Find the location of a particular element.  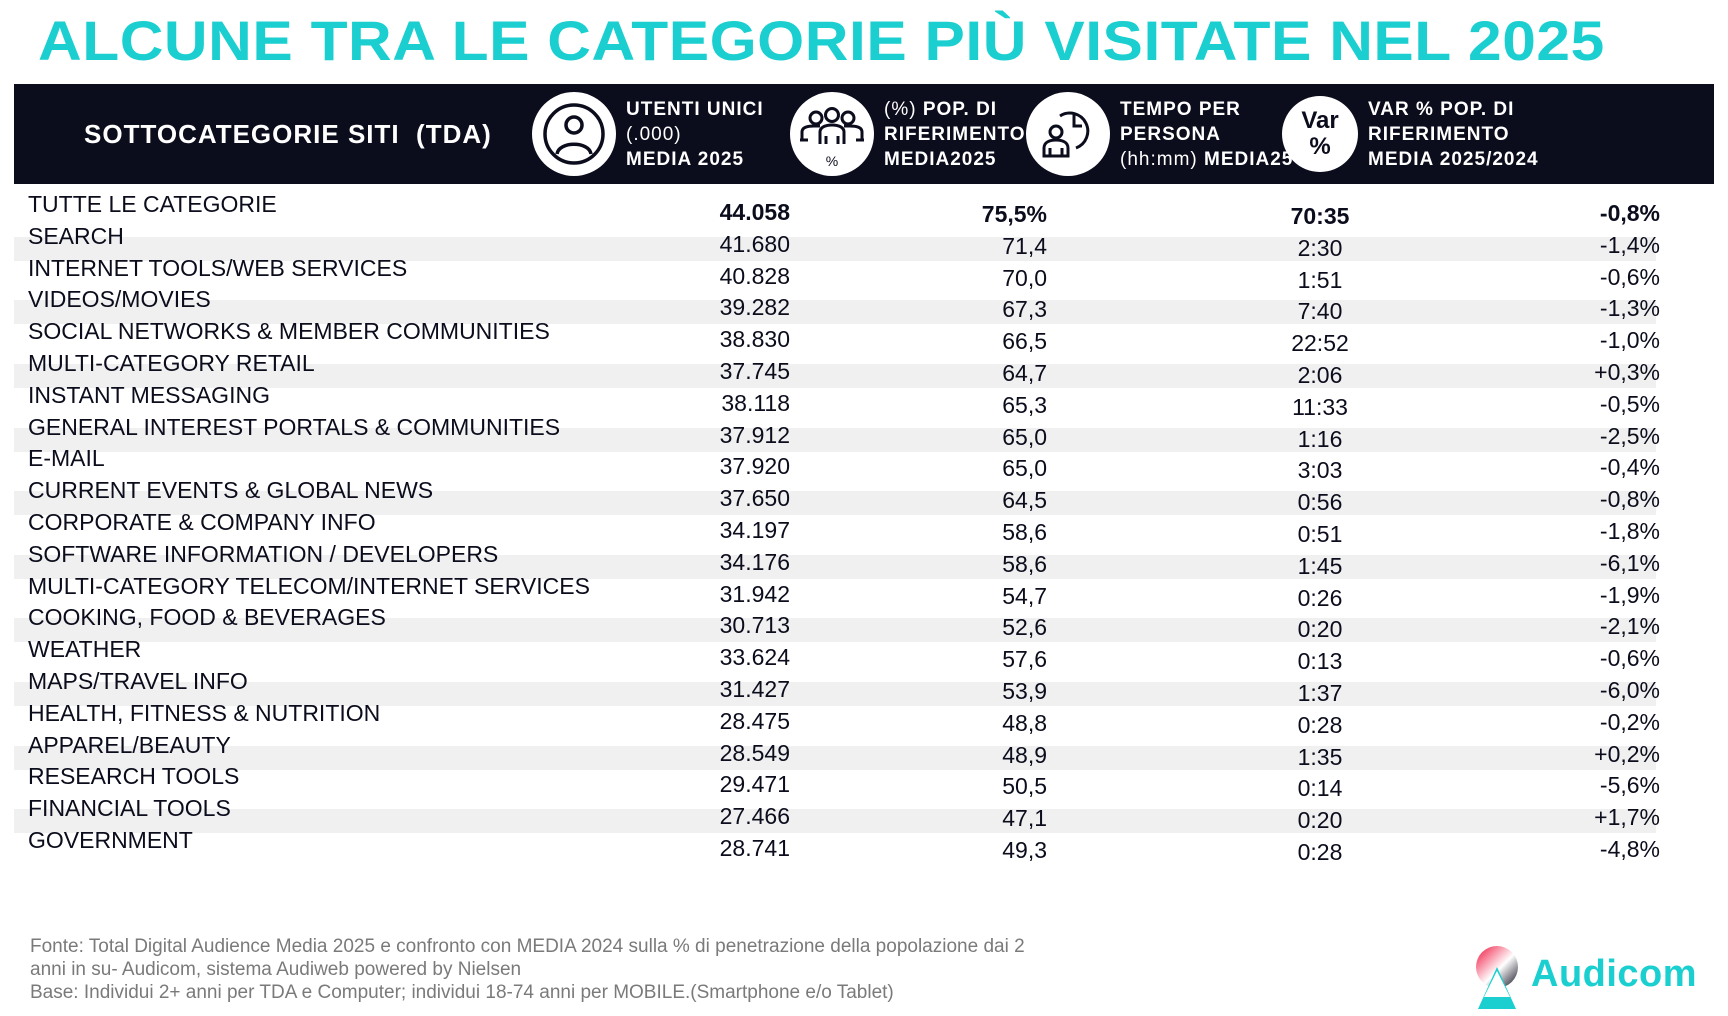

population-pct-value: 75,5% is located at coordinates (1014, 214).